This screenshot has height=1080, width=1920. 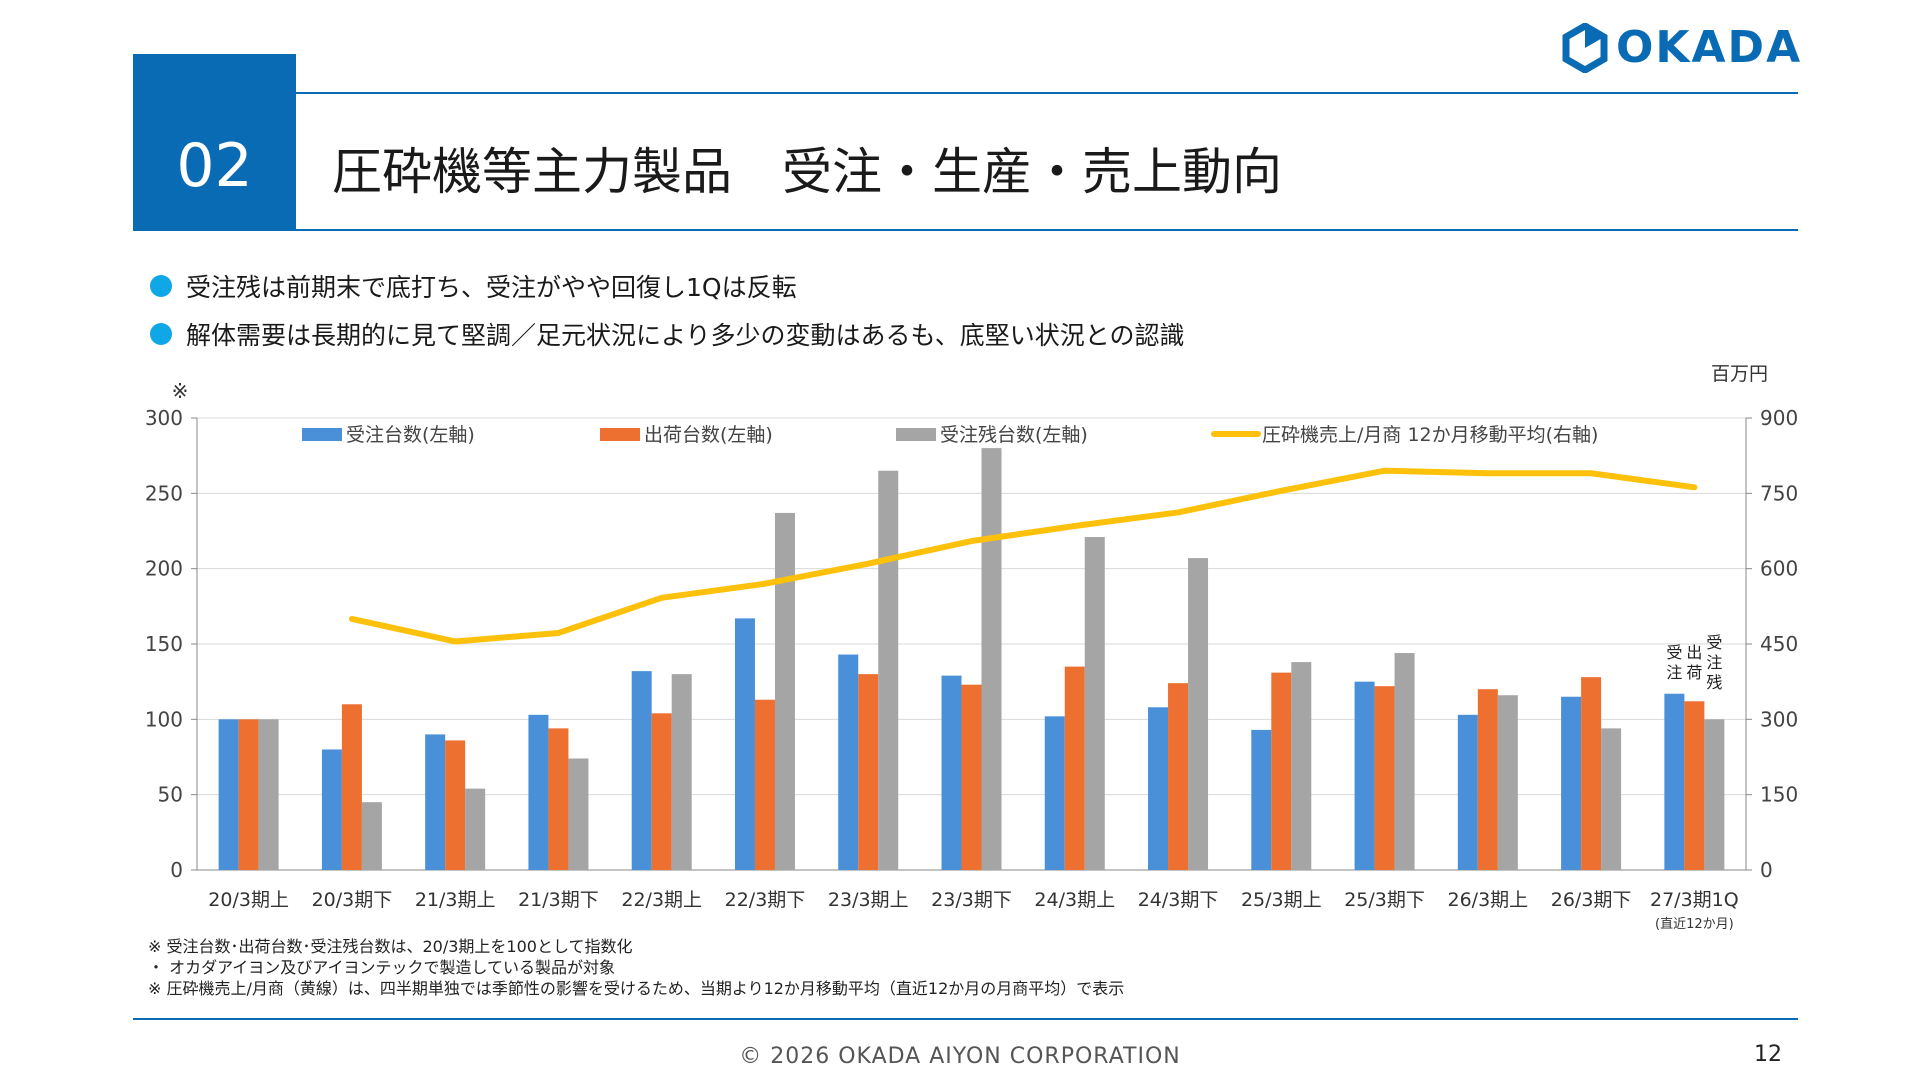 I want to click on company-logo: OKADA, so click(x=1682, y=47).